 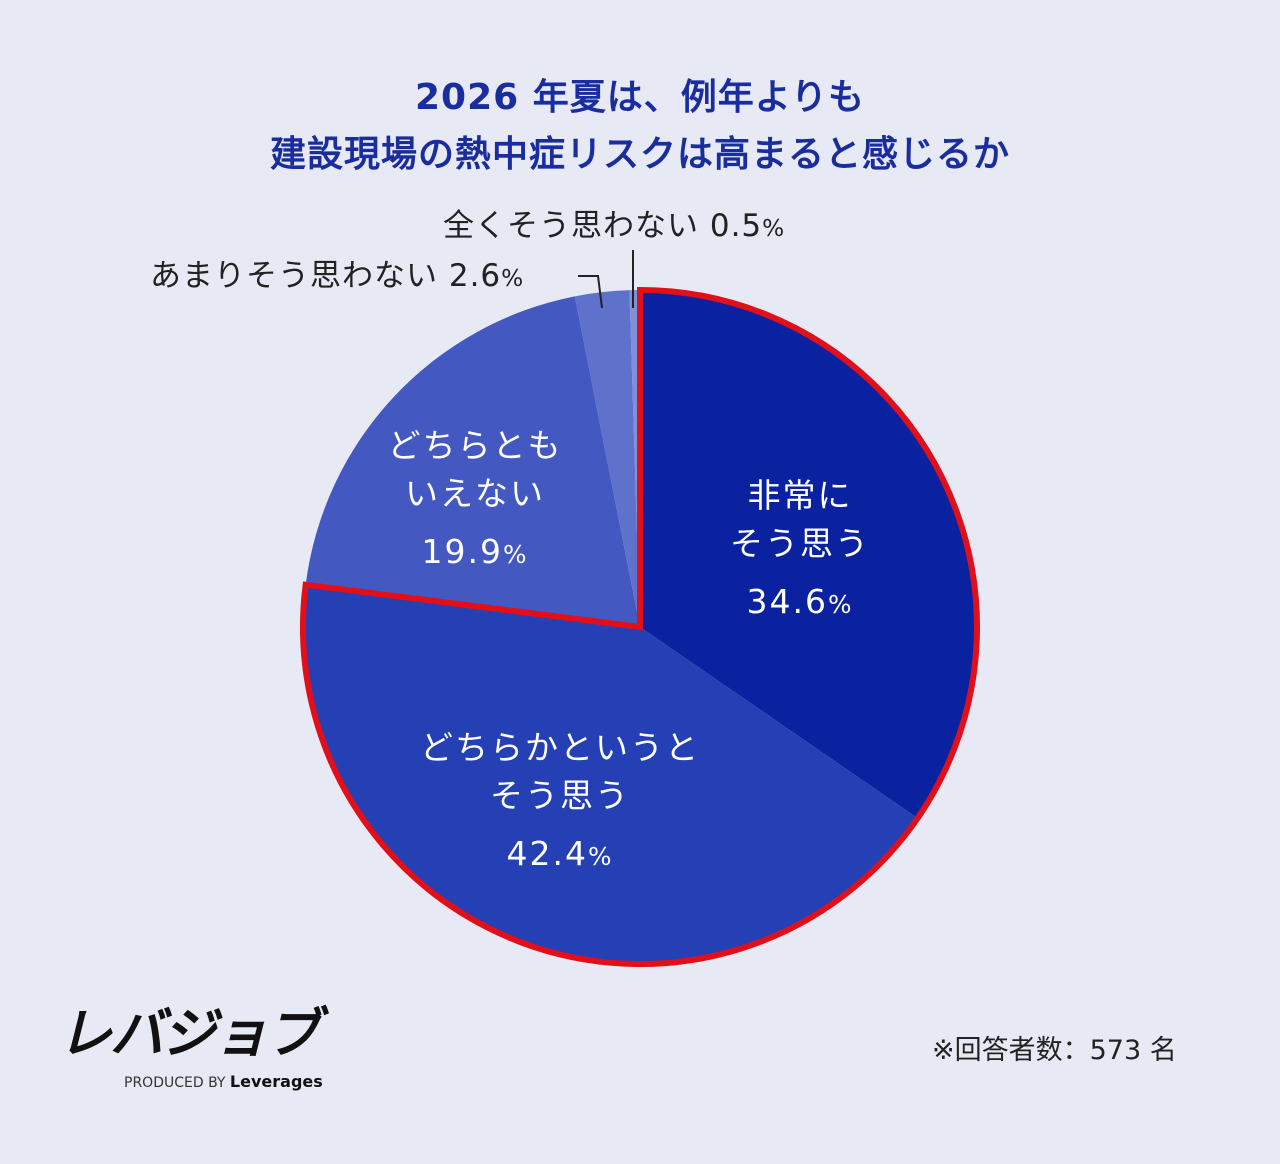 What do you see at coordinates (547, 853) in the screenshot?
I see `value-label: 42.4` at bounding box center [547, 853].